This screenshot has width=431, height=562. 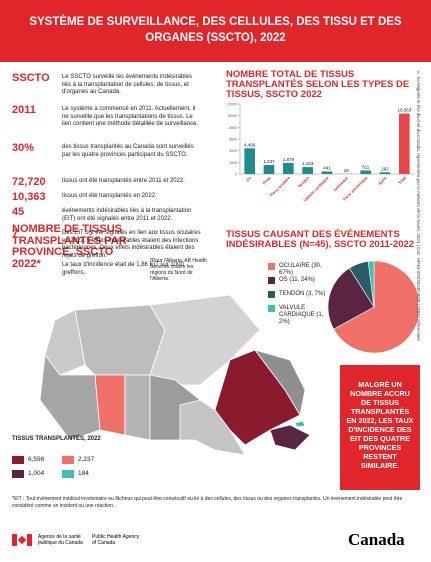 I want to click on x-tick-label: Tendon, so click(x=304, y=182).